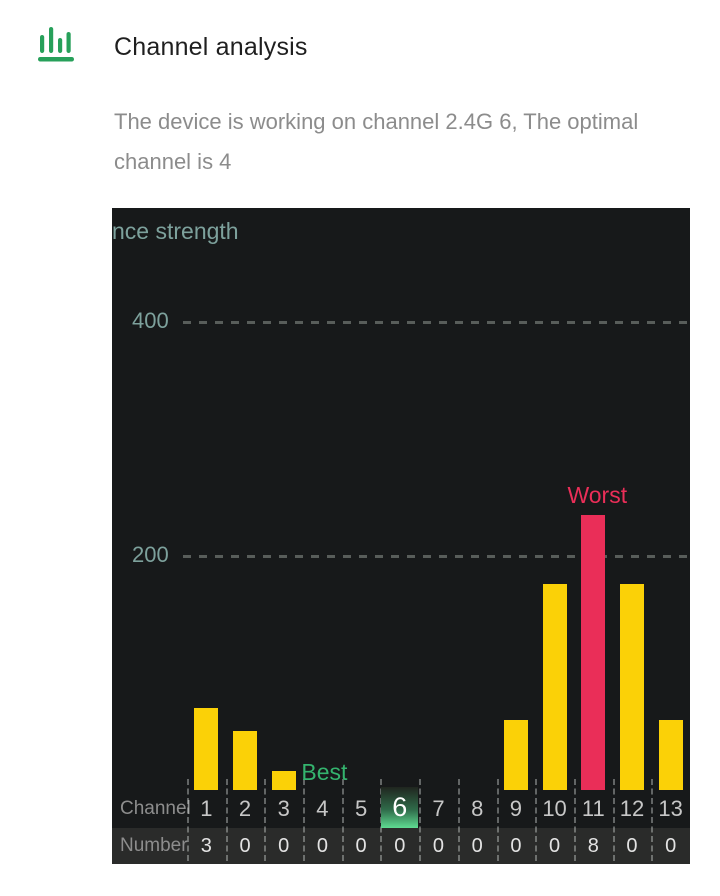  Describe the element at coordinates (632, 808) in the screenshot. I see `channel-label-12: 12` at that location.